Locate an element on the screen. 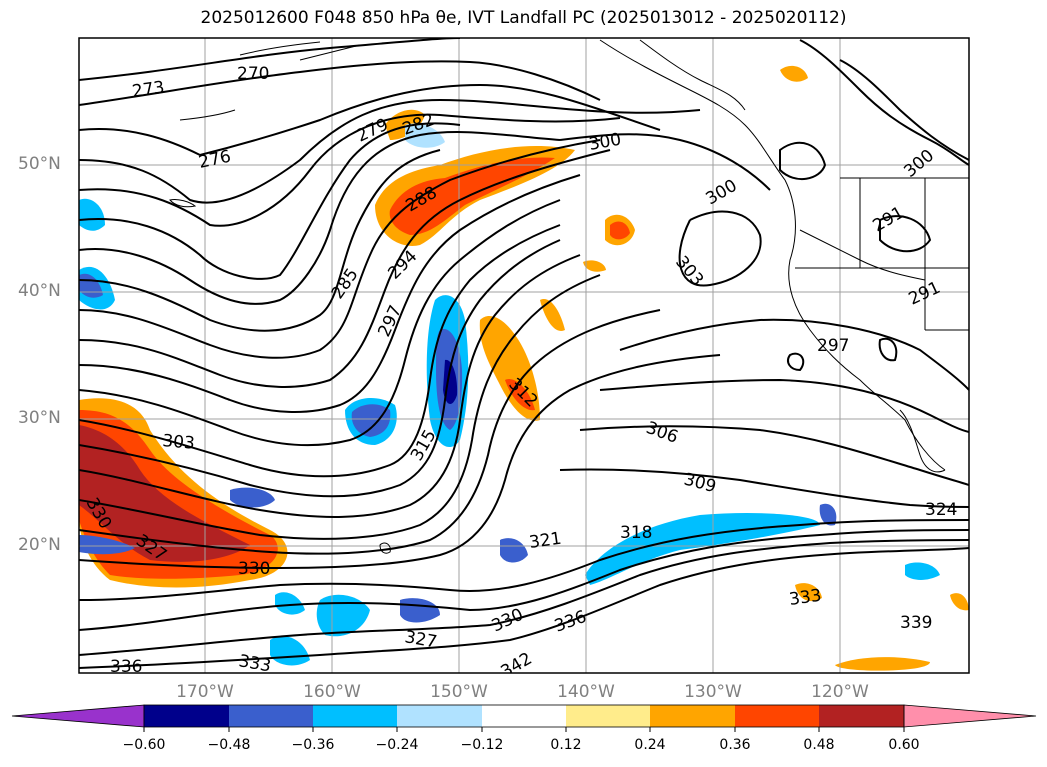 Image resolution: width=1047 pixels, height=767 pixels. contour-label: 297 is located at coordinates (833, 346).